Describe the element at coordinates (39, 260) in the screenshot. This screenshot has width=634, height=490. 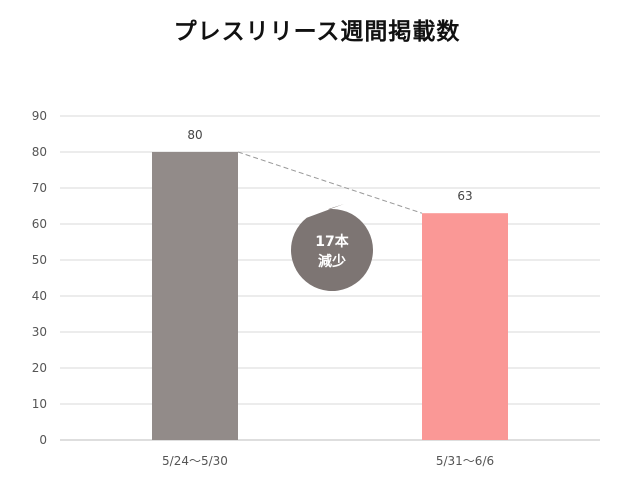
I see `y-tick-label: 50` at that location.